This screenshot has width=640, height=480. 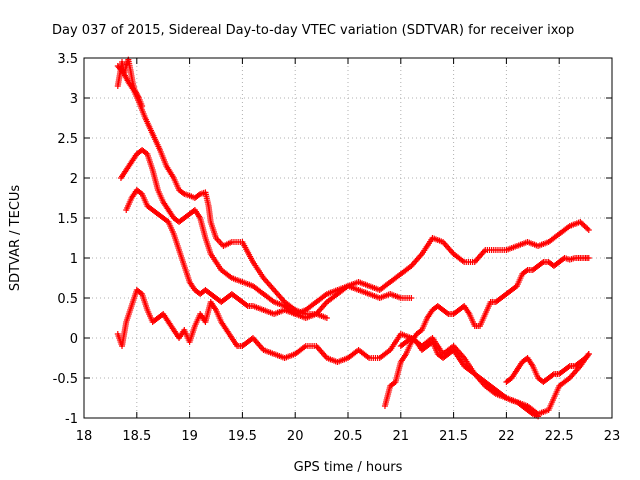 I want to click on y-axis-label: SDTVAR / TECUs, so click(x=15, y=238).